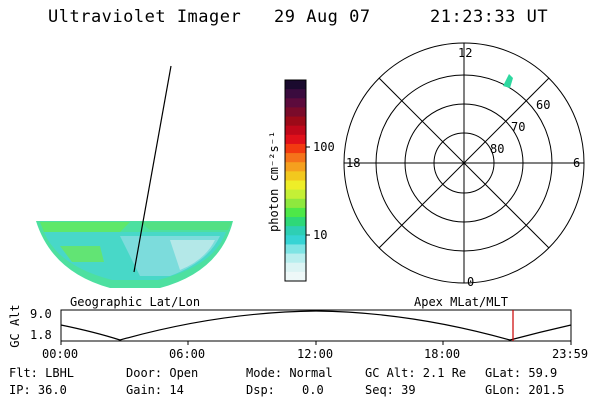  I want to click on info-mode: Mode: Normal, so click(289, 373).